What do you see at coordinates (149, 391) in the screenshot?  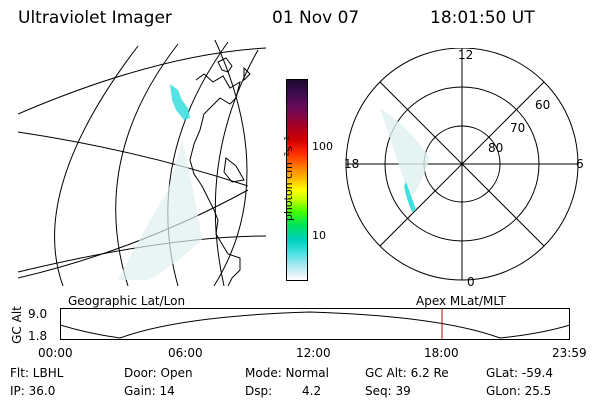 I see `gain-status: Gain: 14` at bounding box center [149, 391].